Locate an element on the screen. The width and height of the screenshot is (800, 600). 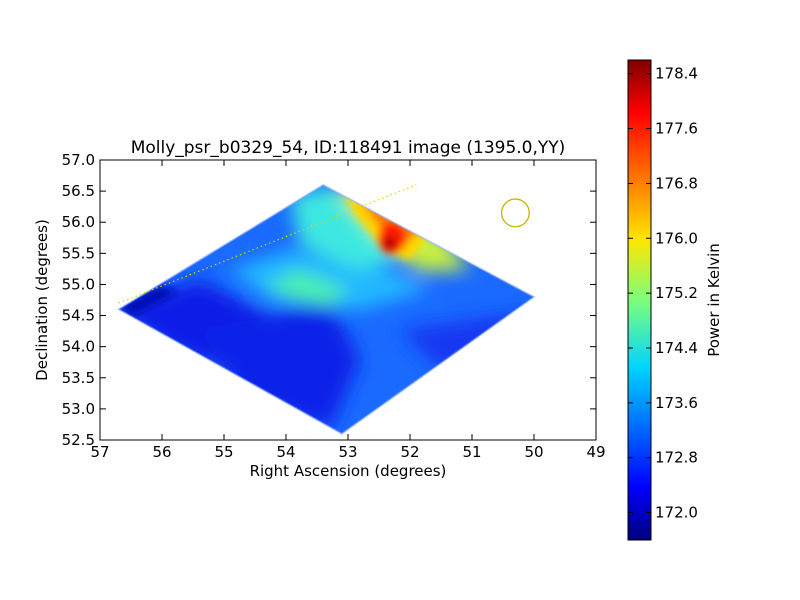
x-tick-label: 53 is located at coordinates (347, 452).